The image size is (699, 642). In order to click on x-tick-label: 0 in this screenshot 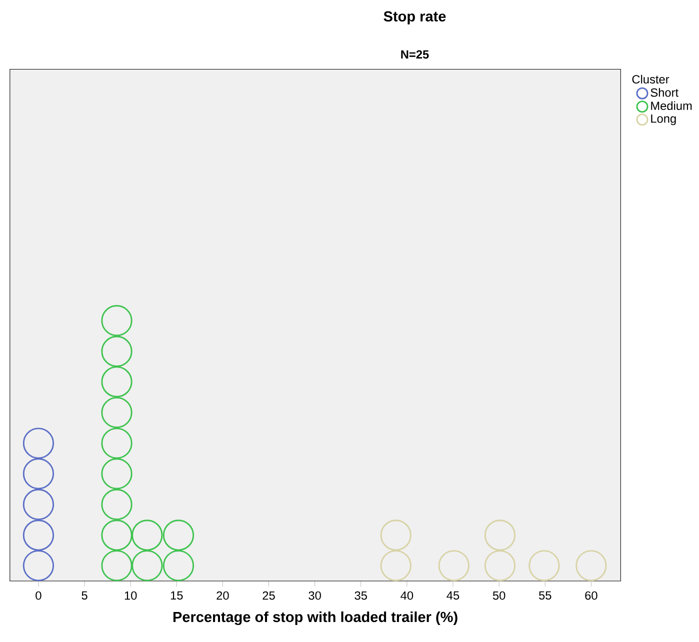, I will do `click(39, 595)`.